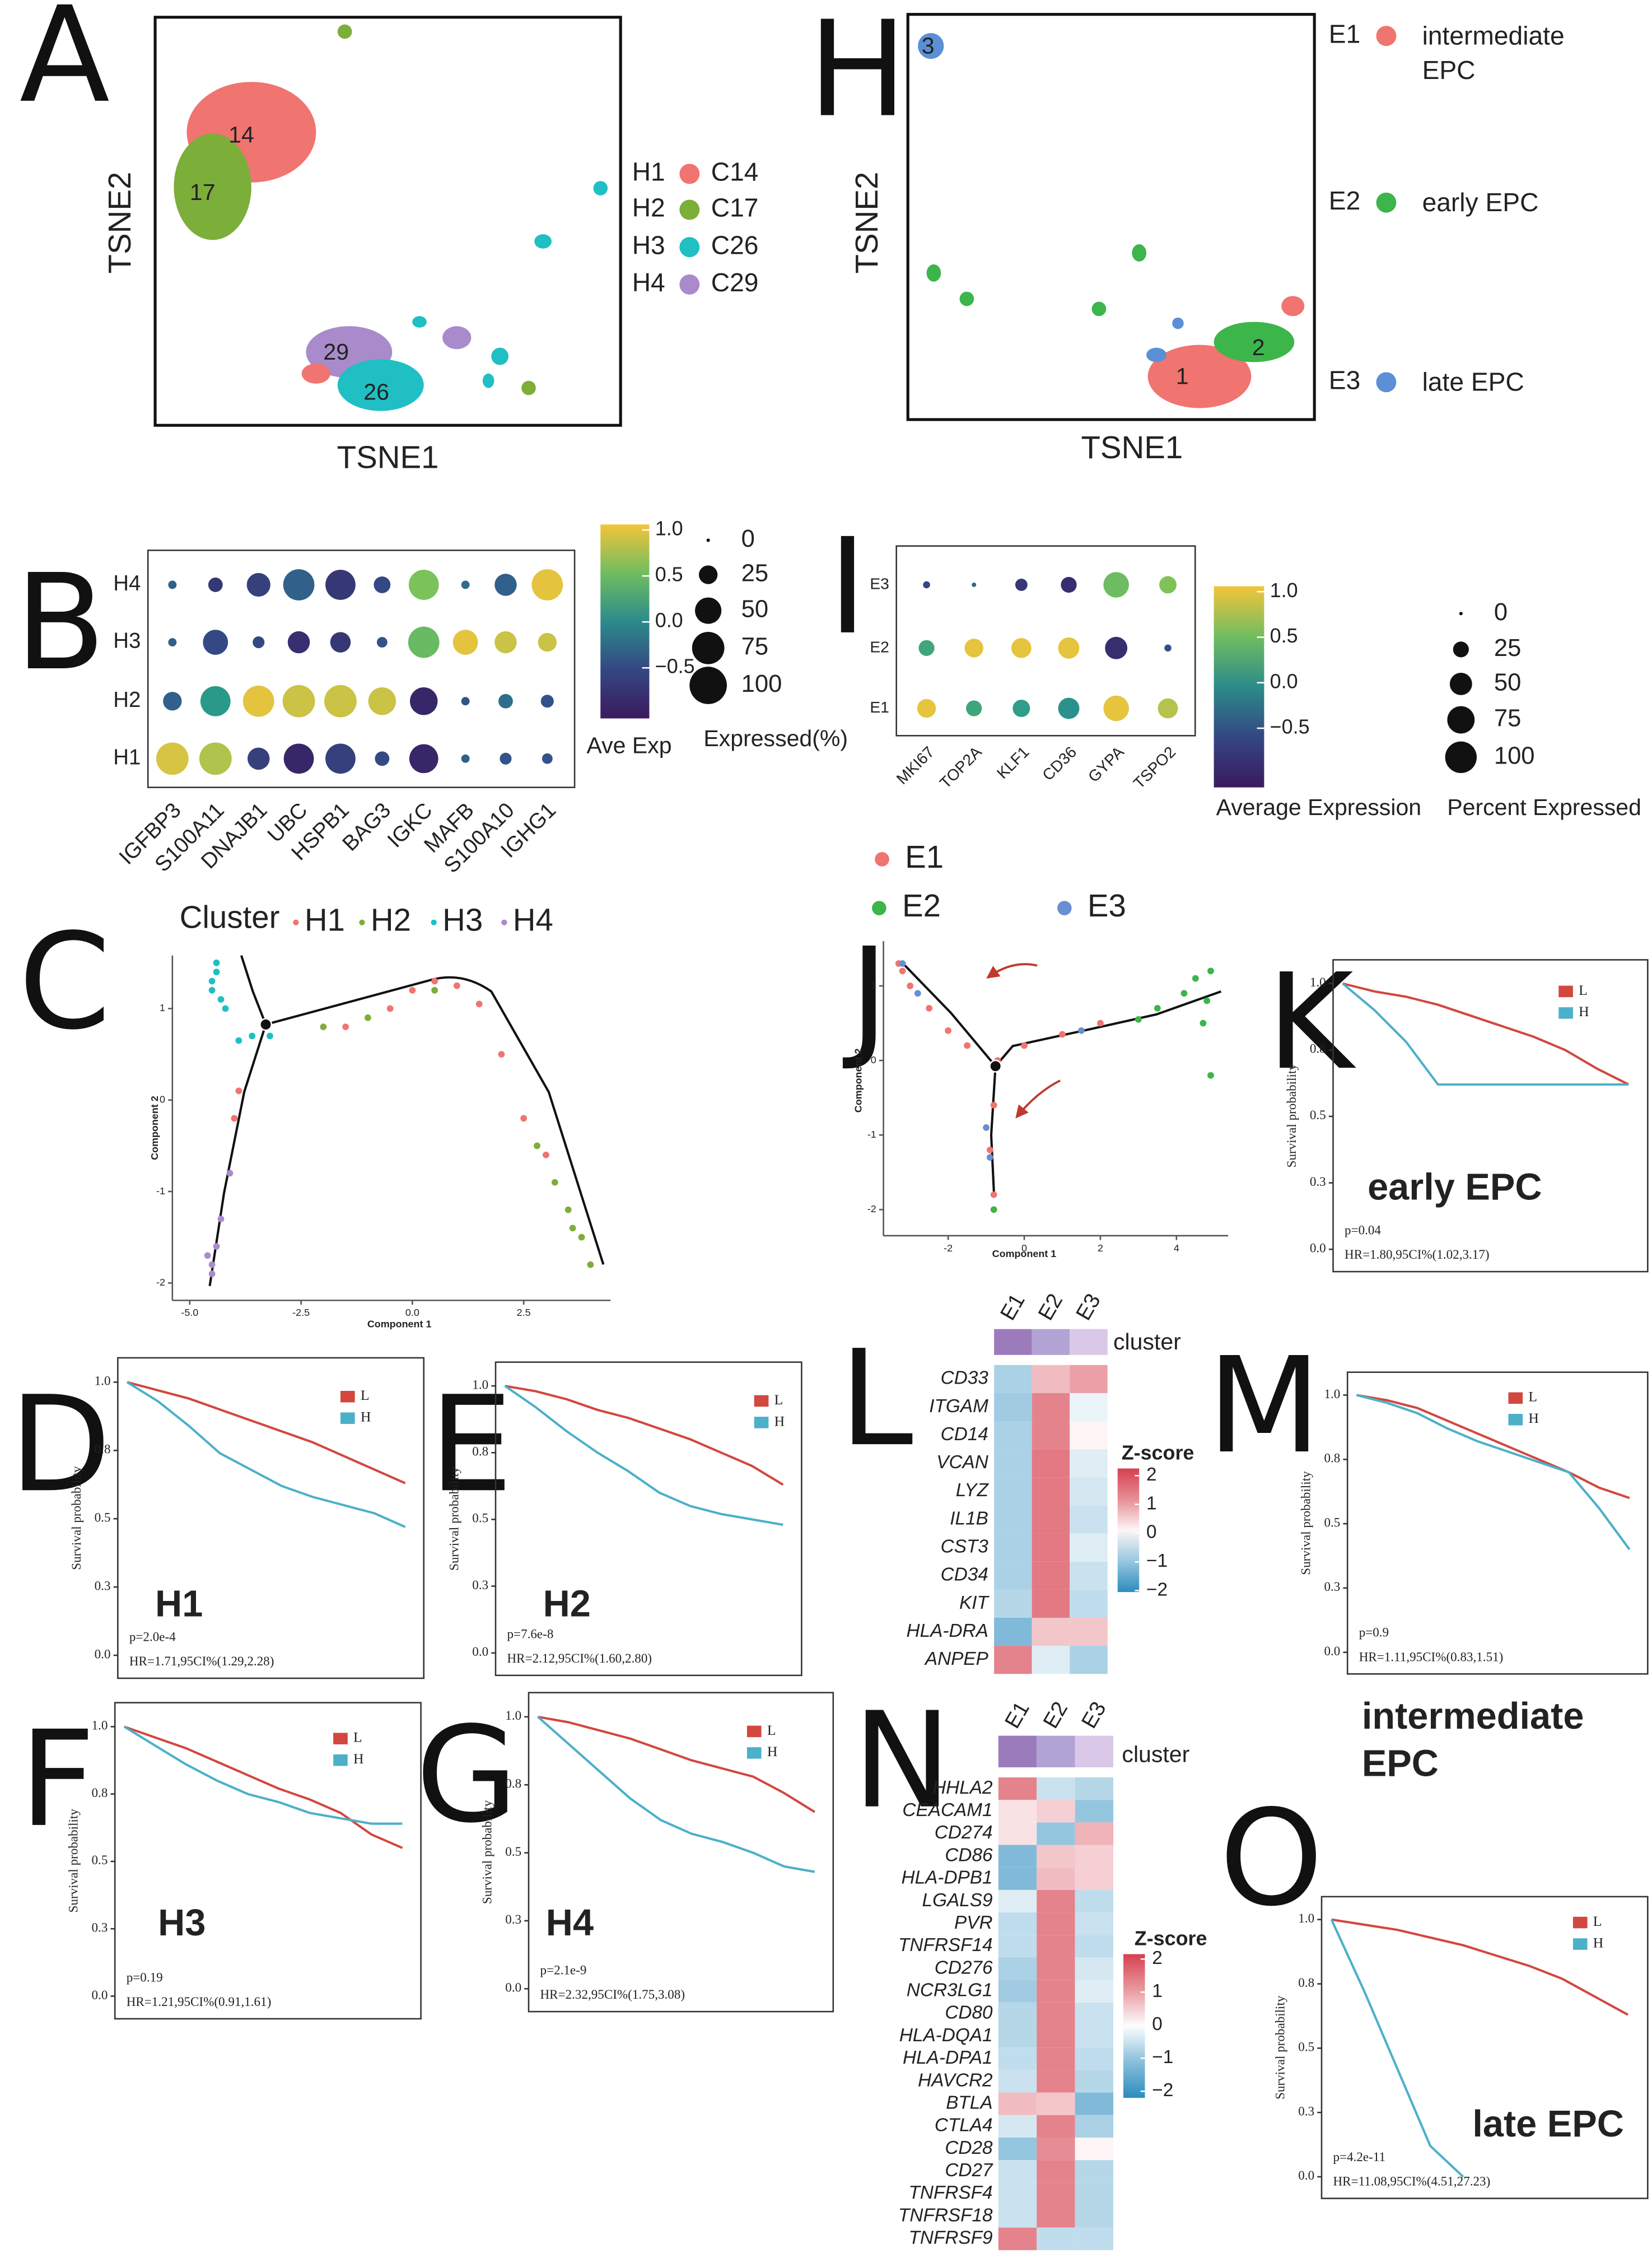 This screenshot has height=2253, width=1652. I want to click on row-label: CEACAM1, so click(947, 1811).